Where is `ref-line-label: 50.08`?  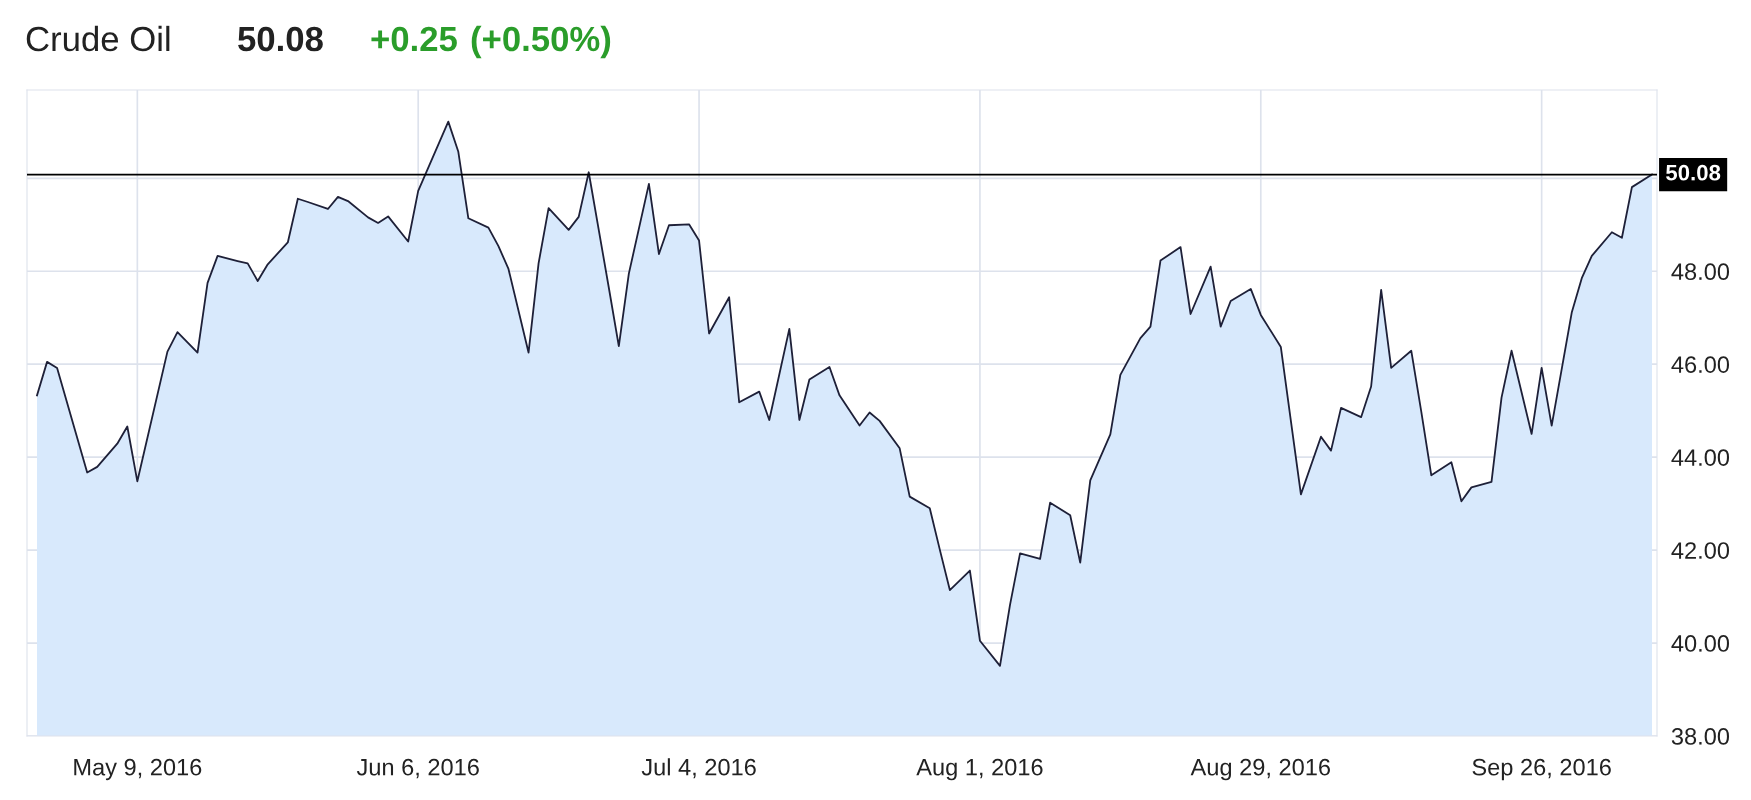 ref-line-label: 50.08 is located at coordinates (1693, 172).